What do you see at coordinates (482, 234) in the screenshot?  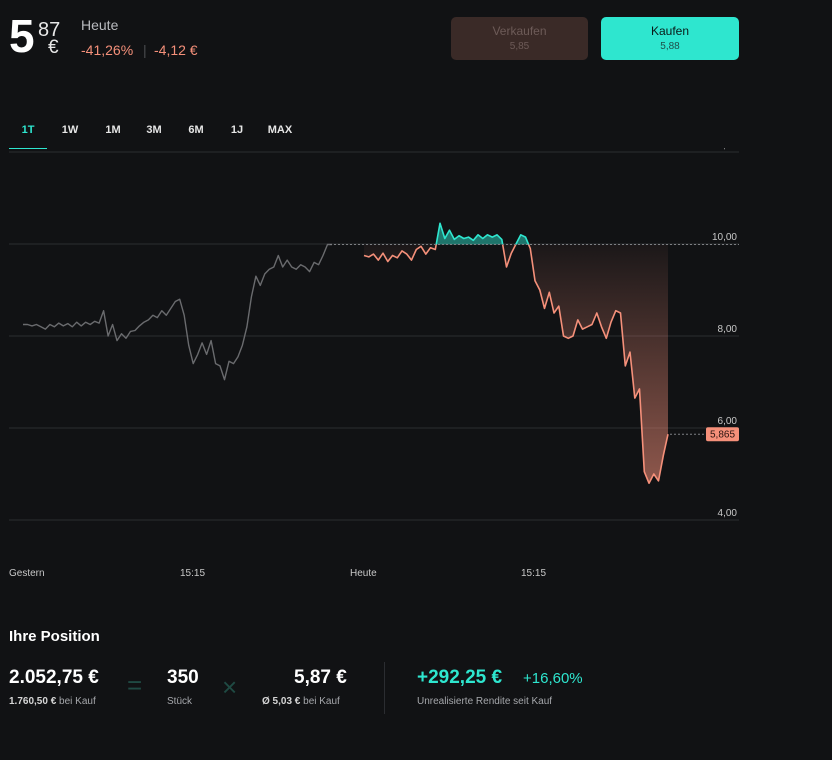 I see `series-area-positive` at bounding box center [482, 234].